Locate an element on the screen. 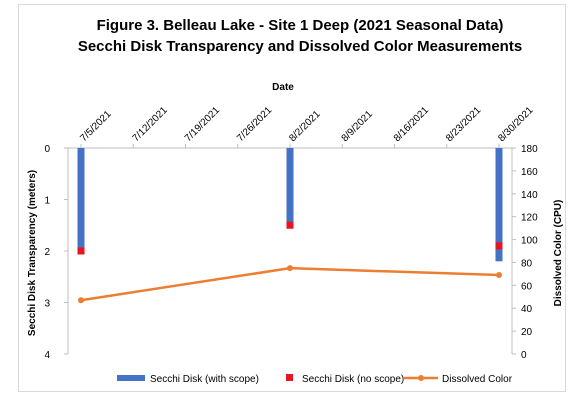  x-axis-title: Date is located at coordinates (283, 87).